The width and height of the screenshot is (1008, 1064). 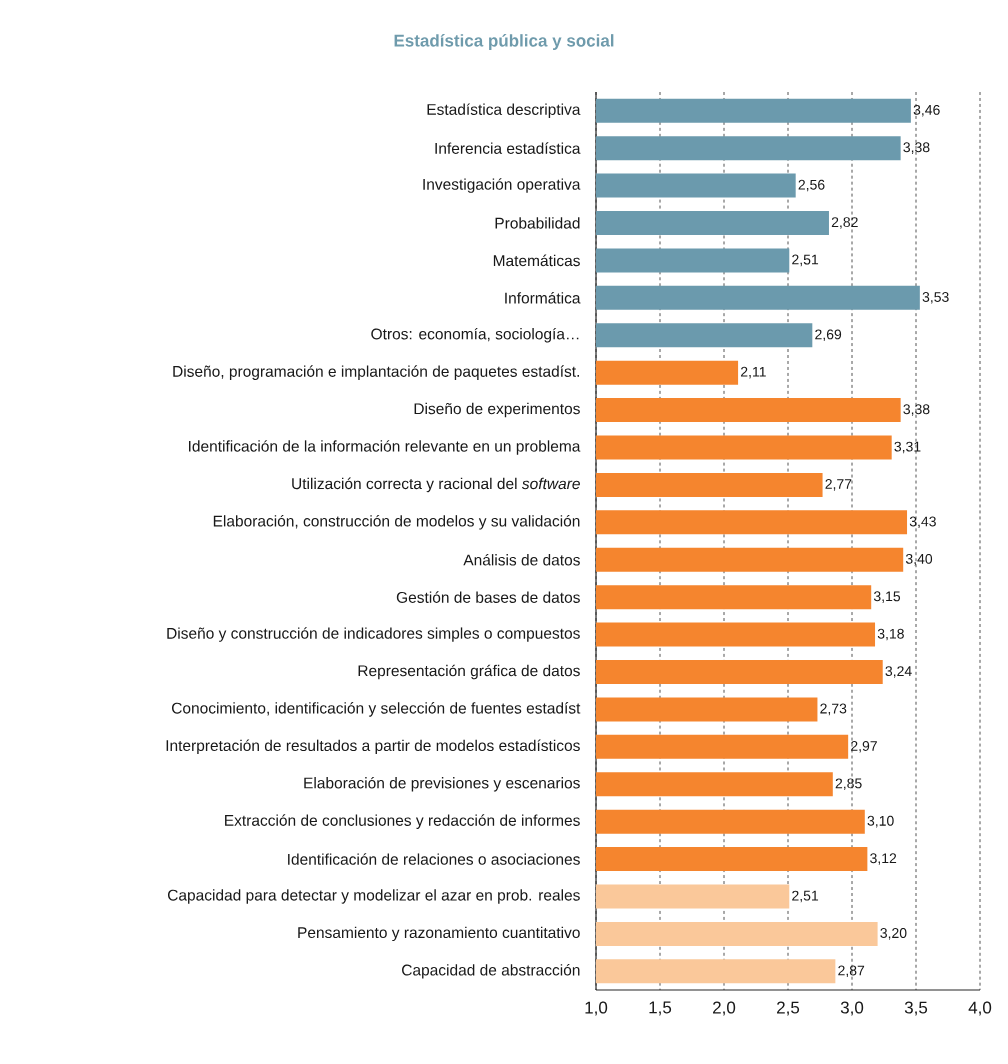 I want to click on data-label: 3,10, so click(x=880, y=821).